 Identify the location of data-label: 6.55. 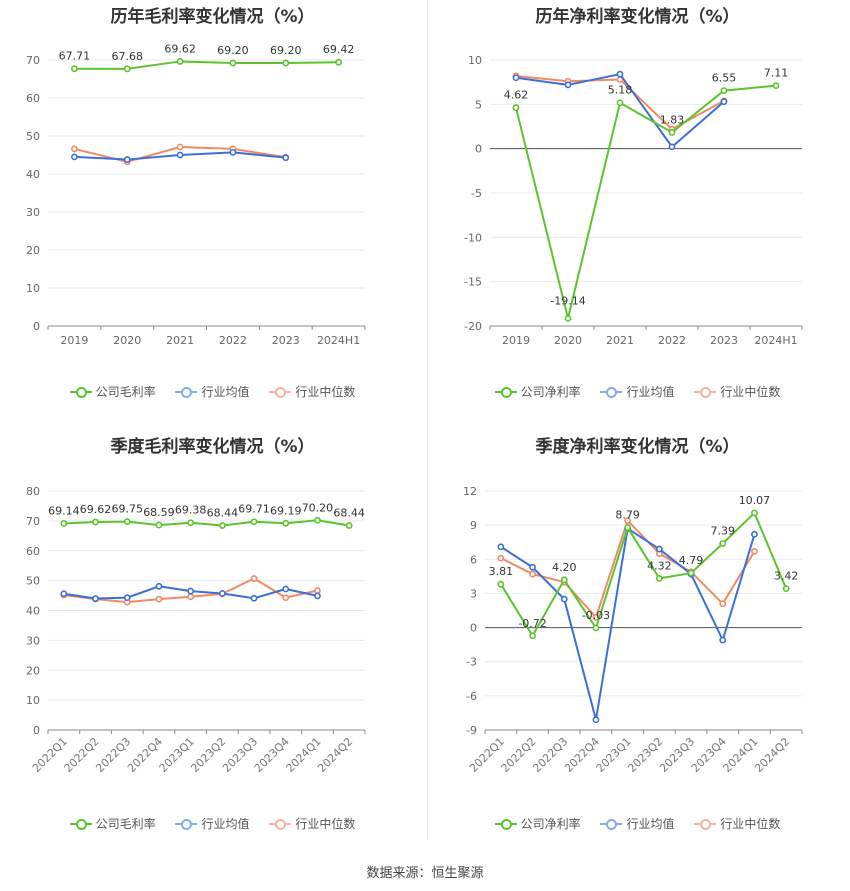
(724, 78).